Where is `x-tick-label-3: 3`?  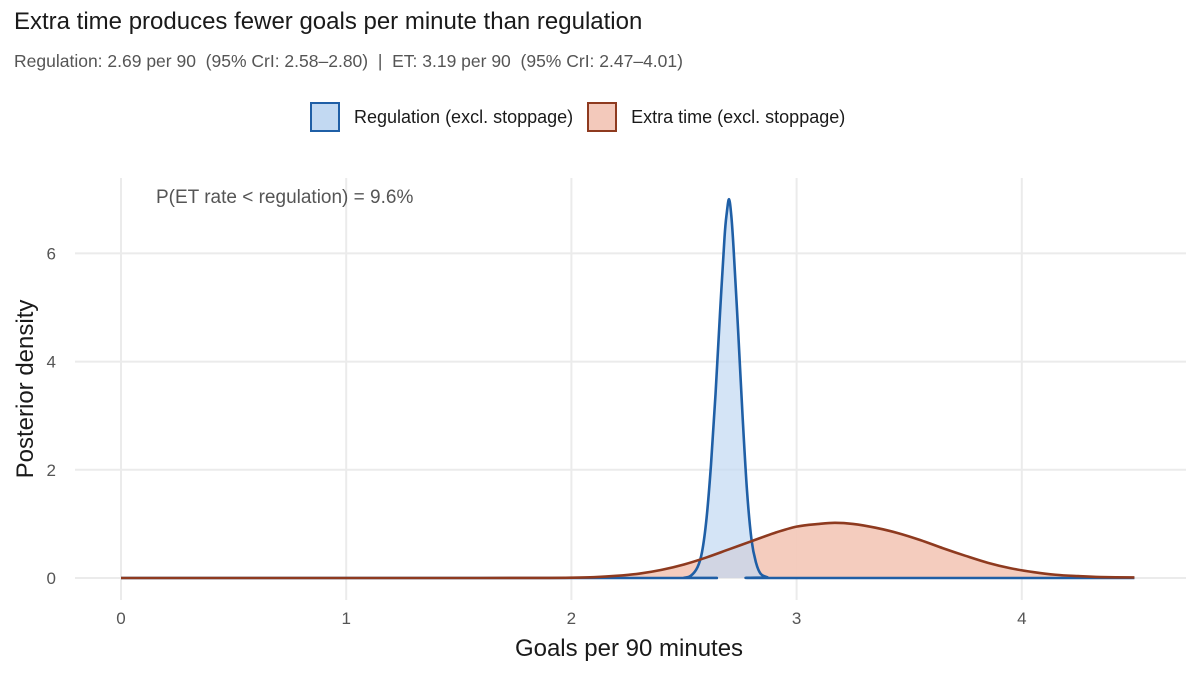 x-tick-label-3: 3 is located at coordinates (796, 618).